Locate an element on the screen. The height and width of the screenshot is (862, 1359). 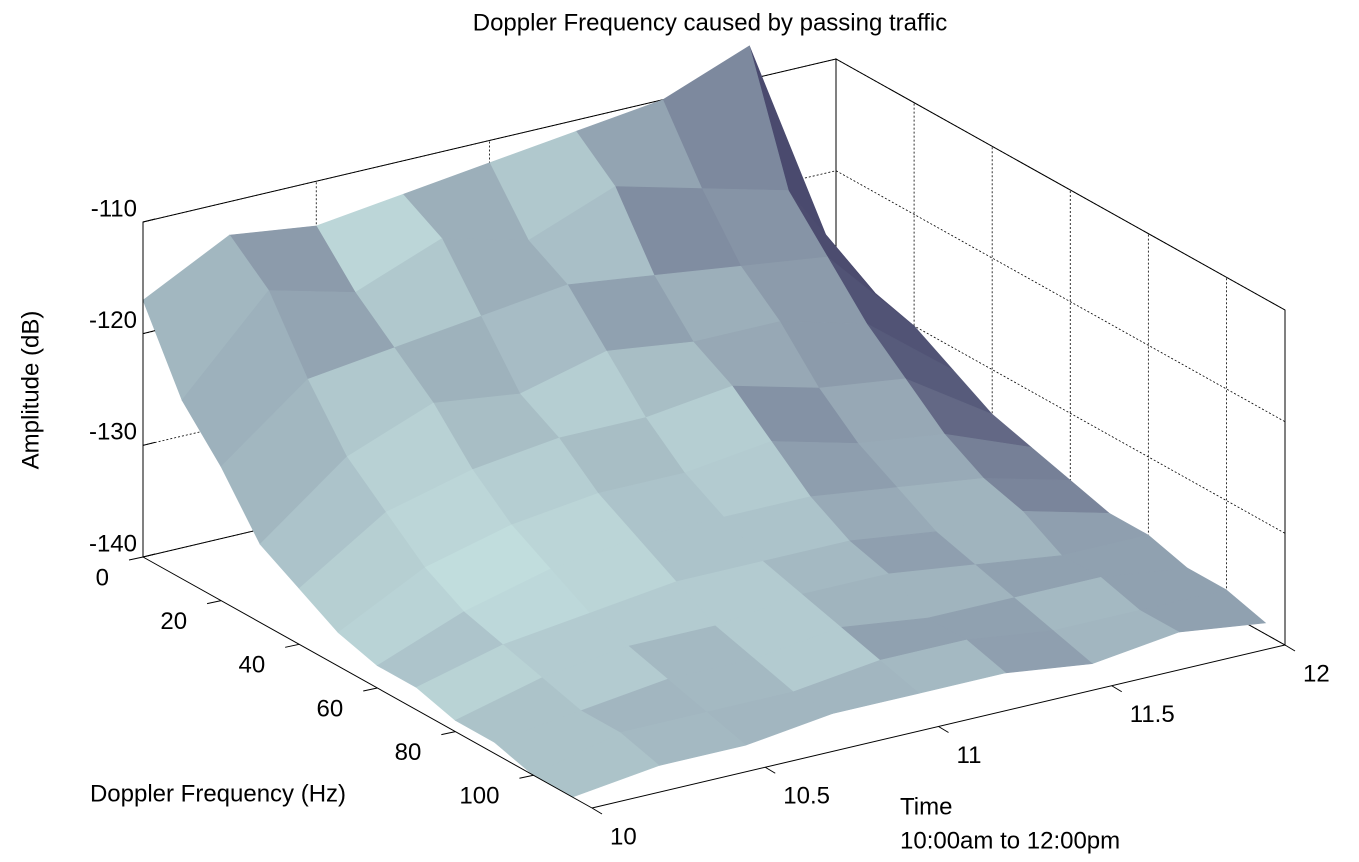
x-tick-label: 60 is located at coordinates (330, 708).